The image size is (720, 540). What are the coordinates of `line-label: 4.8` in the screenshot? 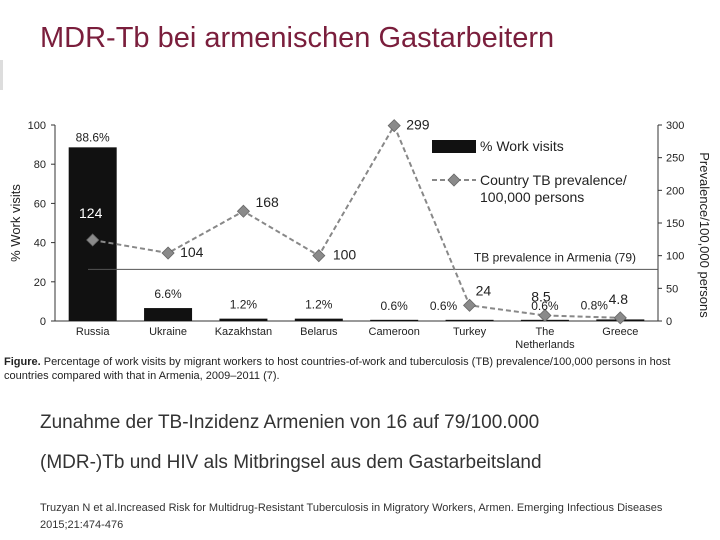 It's located at (619, 299).